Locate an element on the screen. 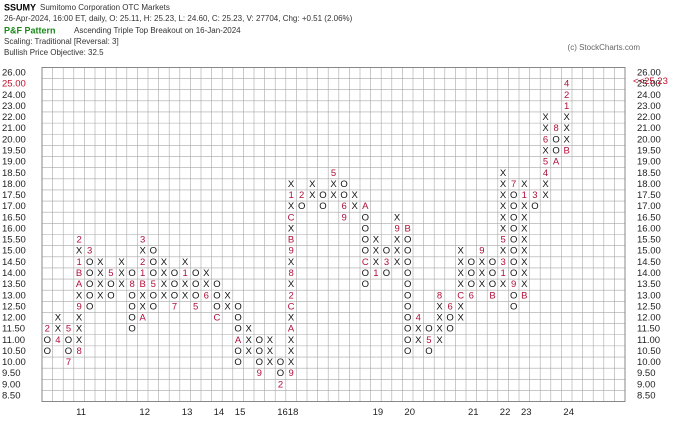  y-tick-label: 9.00 is located at coordinates (11, 384).